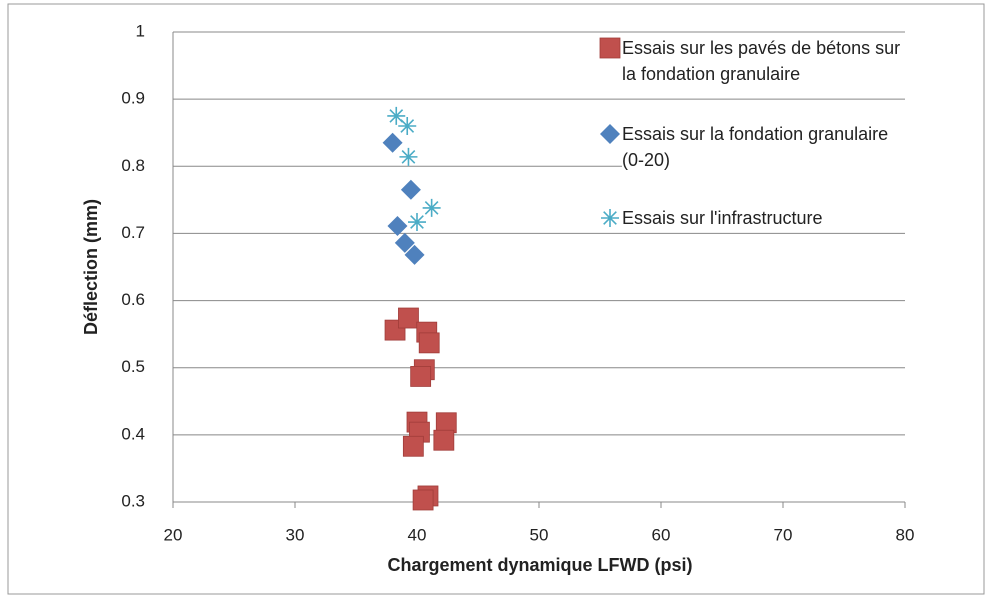  What do you see at coordinates (295, 534) in the screenshot?
I see `x-tick-label: 30` at bounding box center [295, 534].